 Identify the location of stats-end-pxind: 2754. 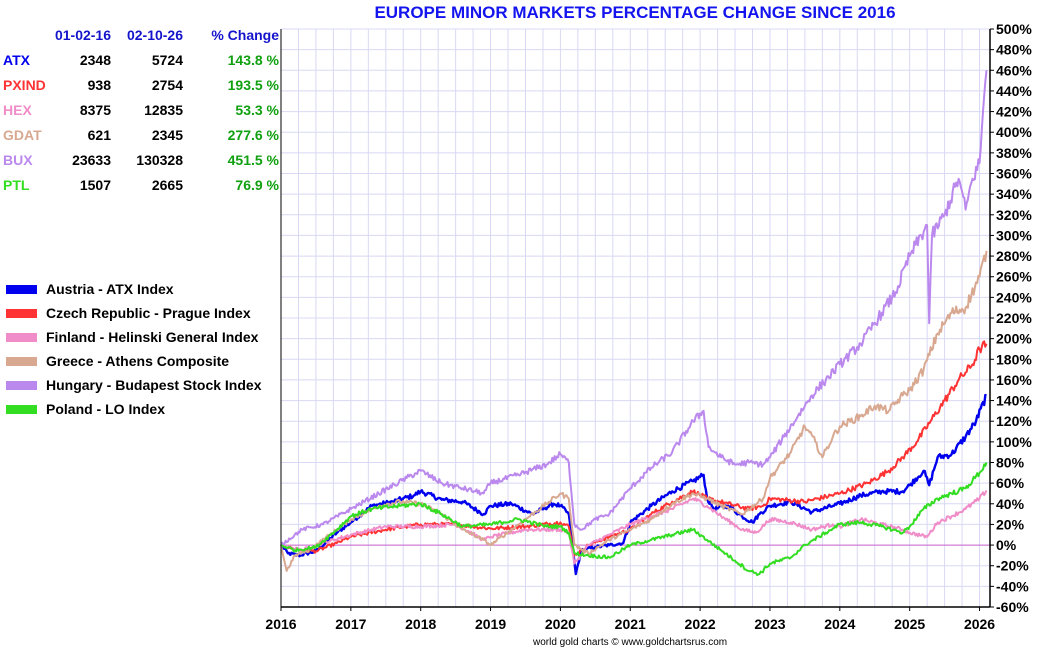
(167, 84).